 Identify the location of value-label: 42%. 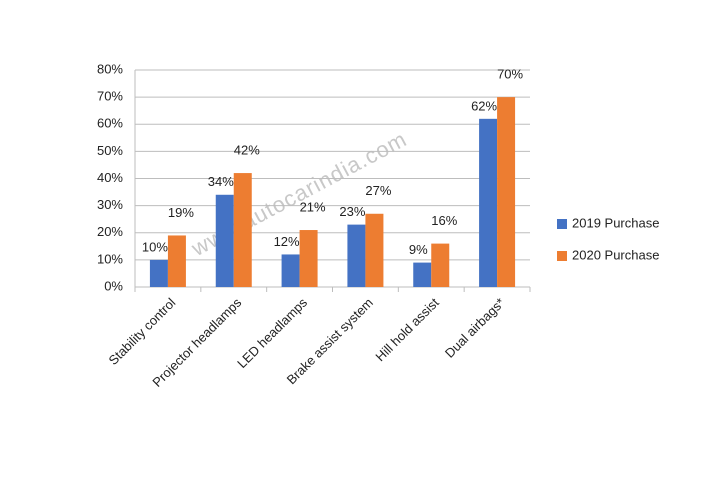
(247, 150).